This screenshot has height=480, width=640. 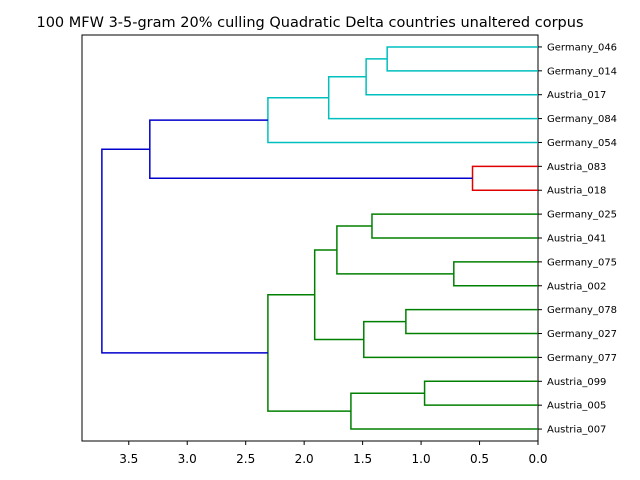 I want to click on link-c2, so click(x=451, y=77).